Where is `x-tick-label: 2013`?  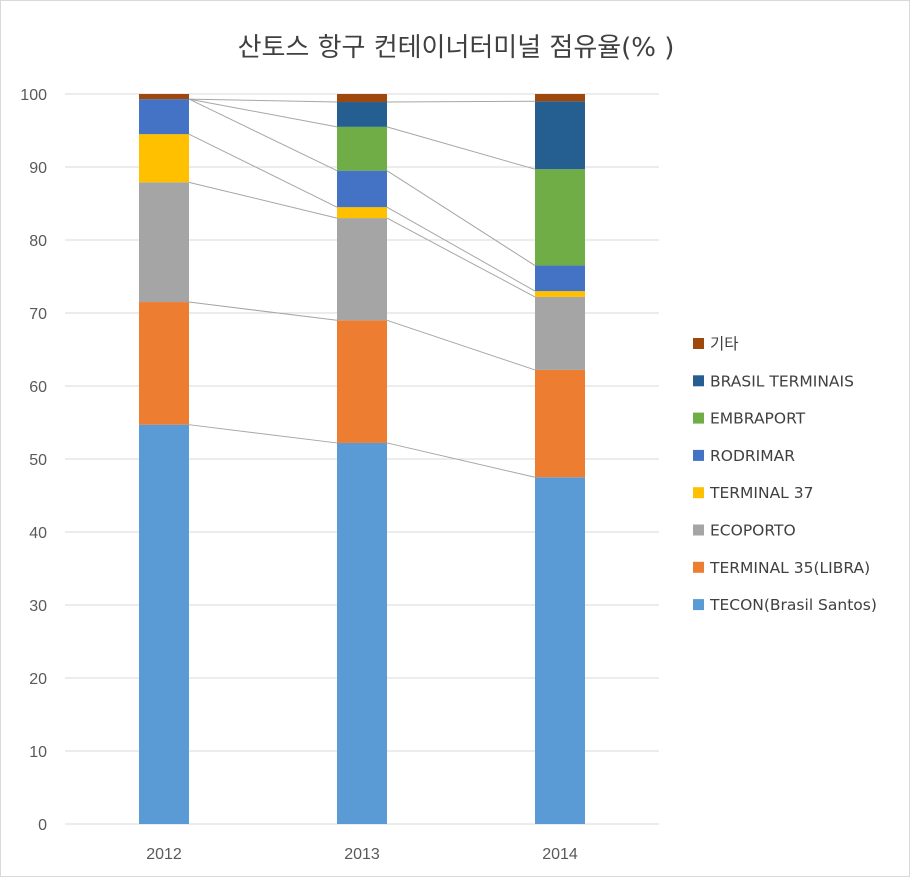 x-tick-label: 2013 is located at coordinates (362, 854).